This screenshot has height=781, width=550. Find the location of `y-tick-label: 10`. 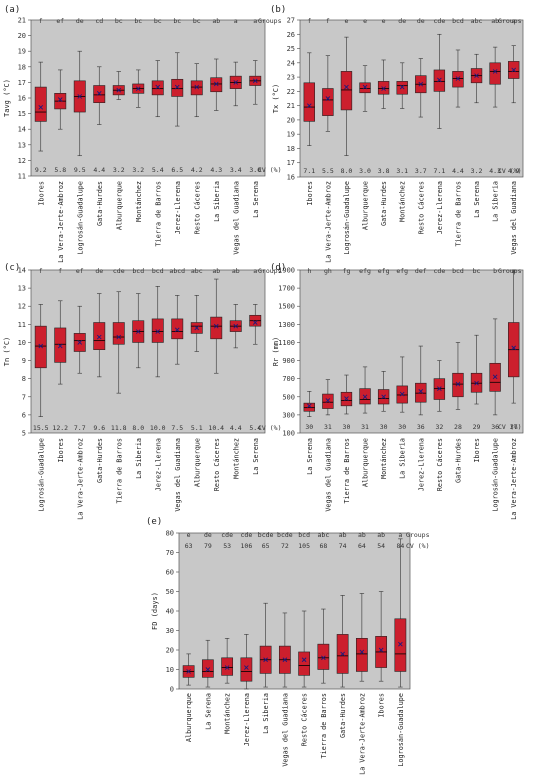

y-tick-label: 10 is located at coordinates (170, 670).